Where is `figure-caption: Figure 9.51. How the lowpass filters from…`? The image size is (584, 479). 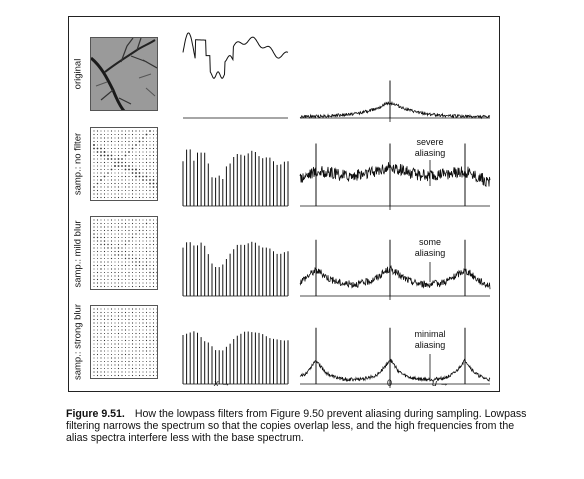
figure-caption: Figure 9.51. How the lowpass filters from… is located at coordinates (297, 426).